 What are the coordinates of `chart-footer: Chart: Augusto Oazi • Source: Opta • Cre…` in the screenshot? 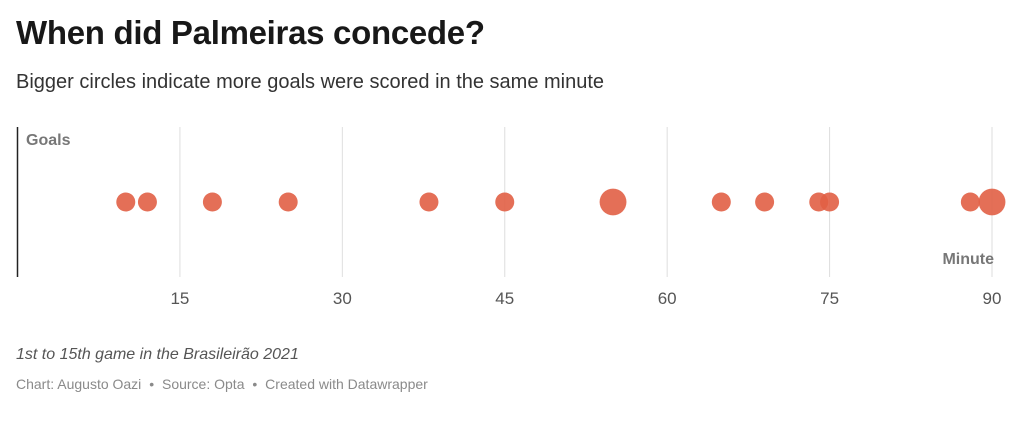 It's located at (222, 384).